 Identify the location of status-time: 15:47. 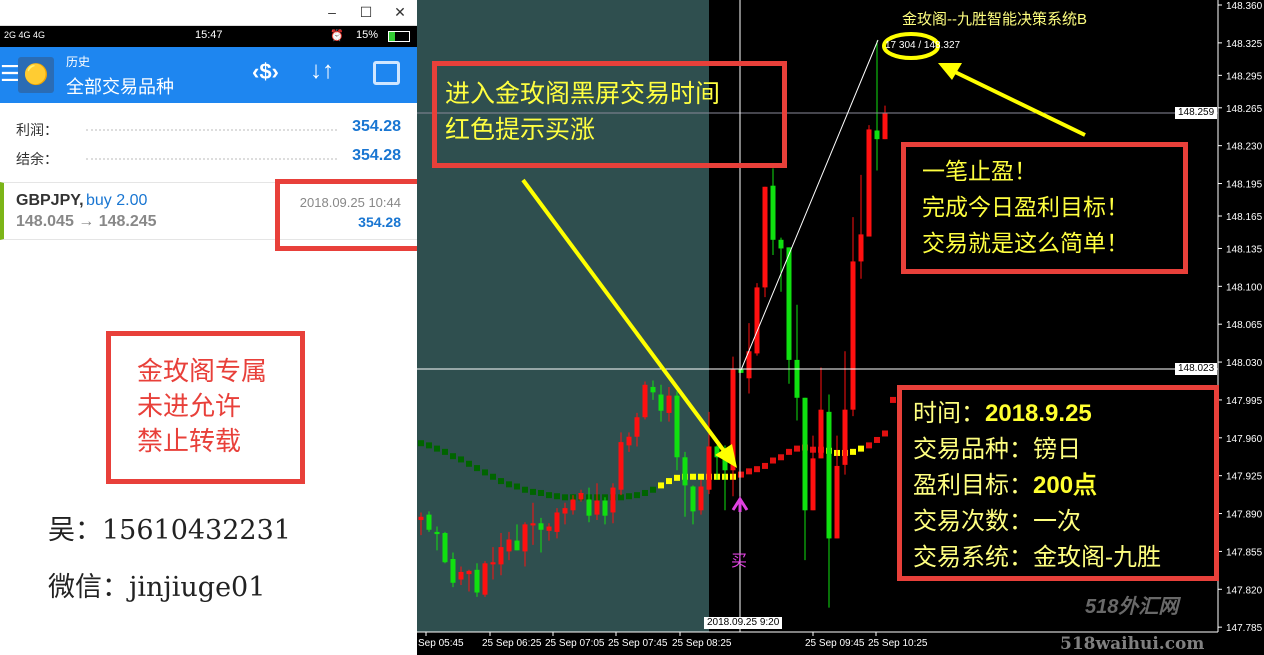
(209, 35).